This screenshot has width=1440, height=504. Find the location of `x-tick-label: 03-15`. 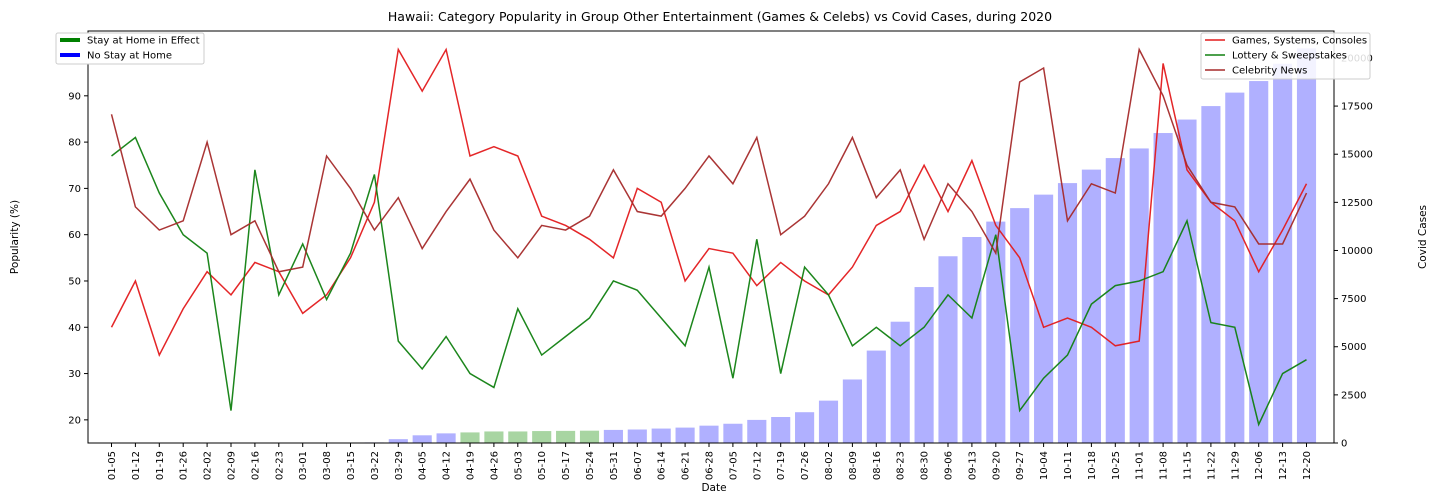

x-tick-label: 03-15 is located at coordinates (351, 465).